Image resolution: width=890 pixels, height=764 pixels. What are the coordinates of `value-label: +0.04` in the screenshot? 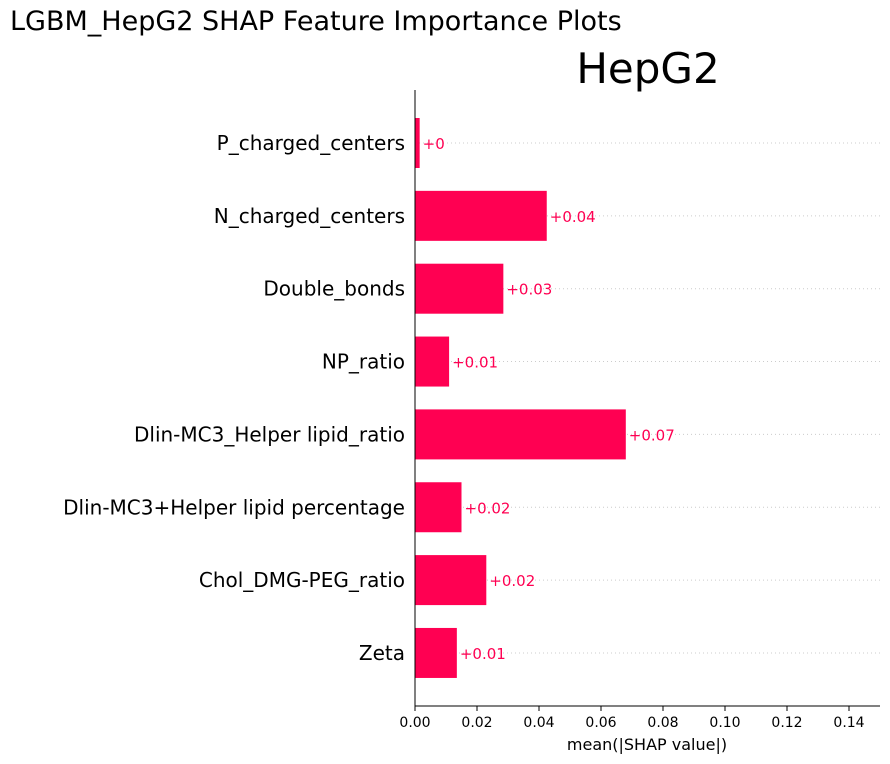 It's located at (573, 217).